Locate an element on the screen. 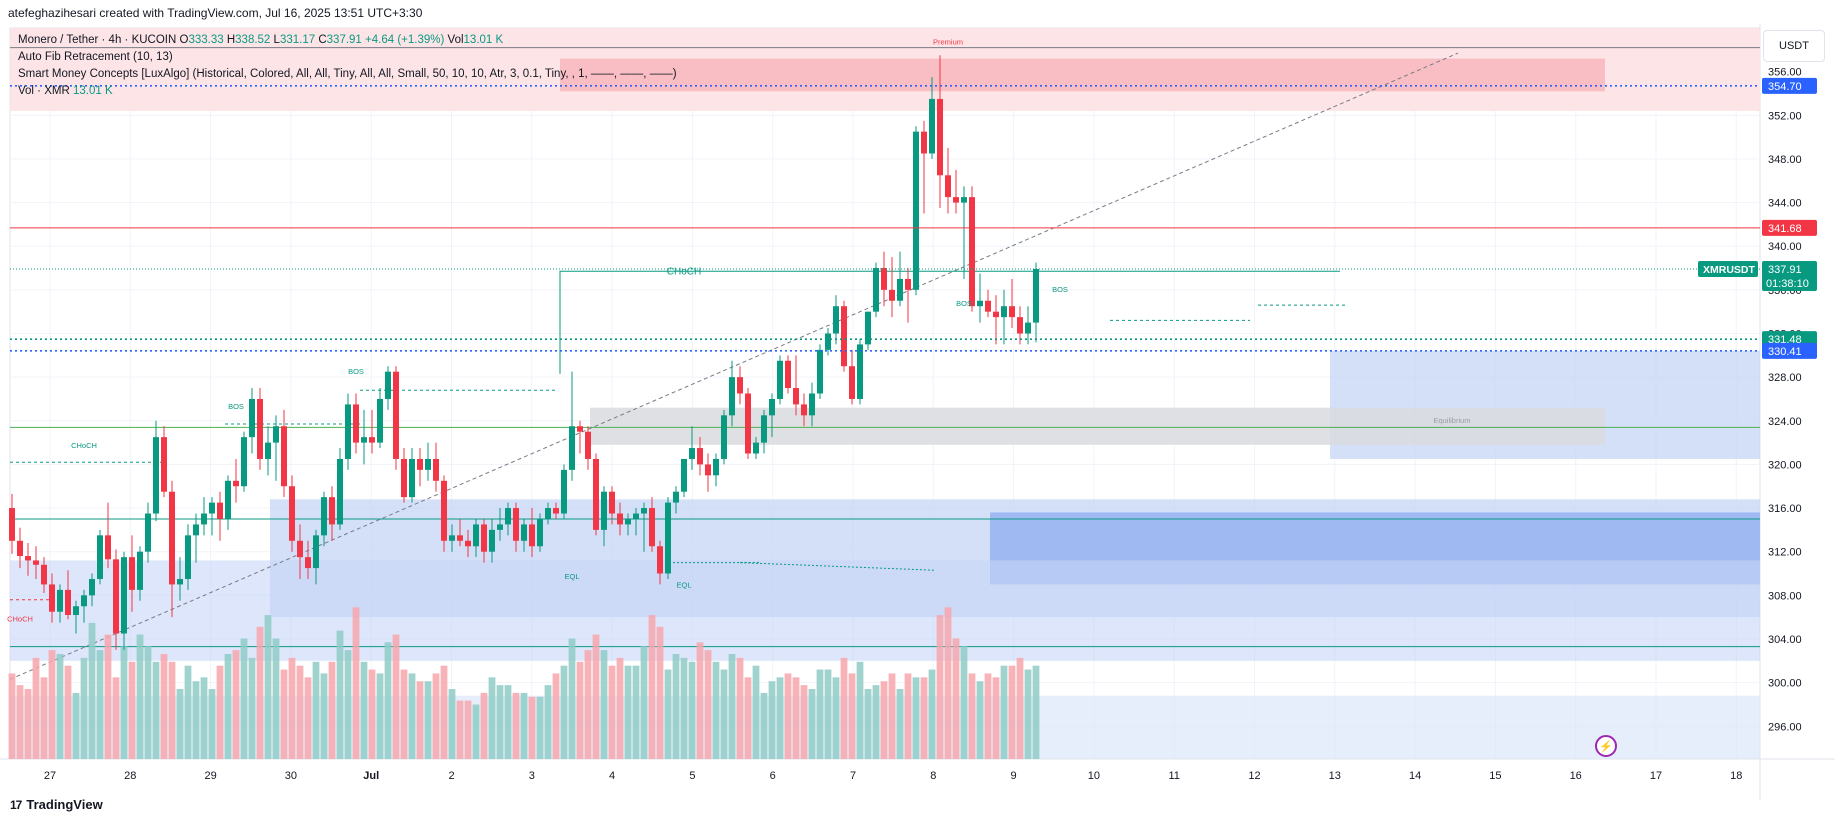 The image size is (1835, 822). currency-button: USDT is located at coordinates (1794, 46).